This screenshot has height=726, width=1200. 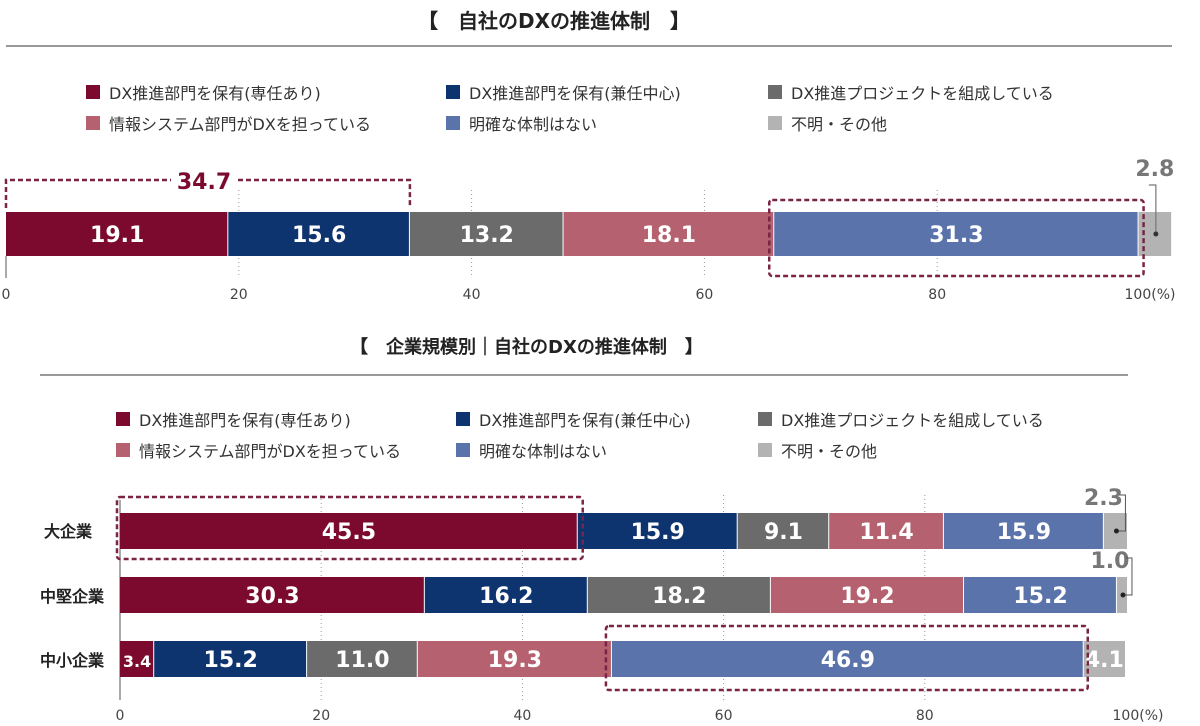 What do you see at coordinates (1154, 169) in the screenshot?
I see `segment-value-label: 2.8` at bounding box center [1154, 169].